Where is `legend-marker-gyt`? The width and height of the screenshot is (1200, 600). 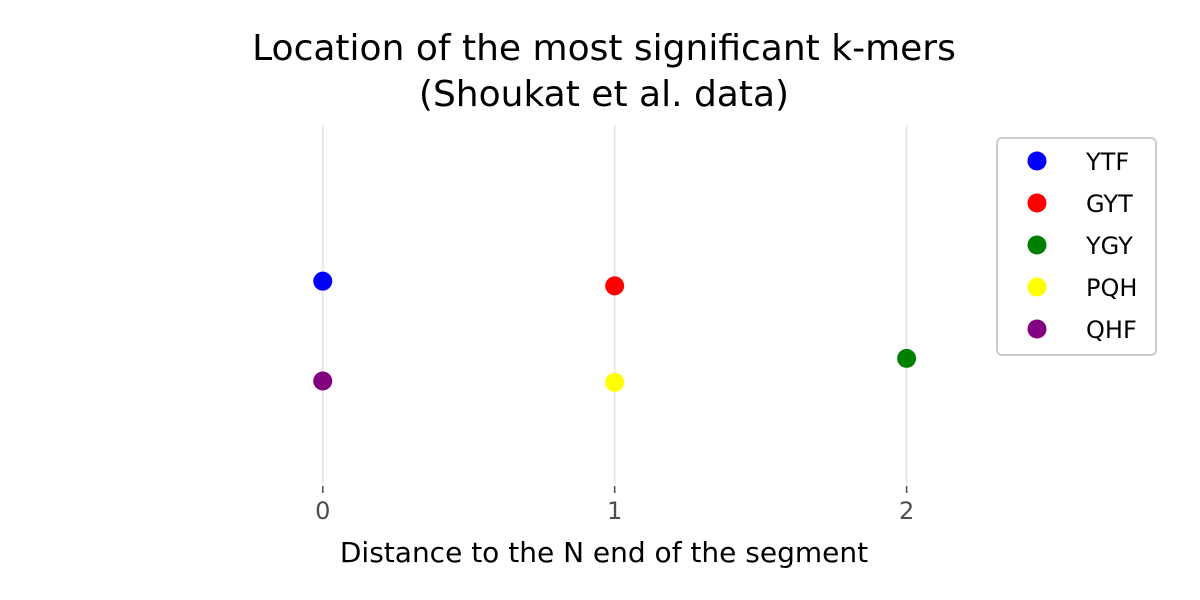 legend-marker-gyt is located at coordinates (1037, 203).